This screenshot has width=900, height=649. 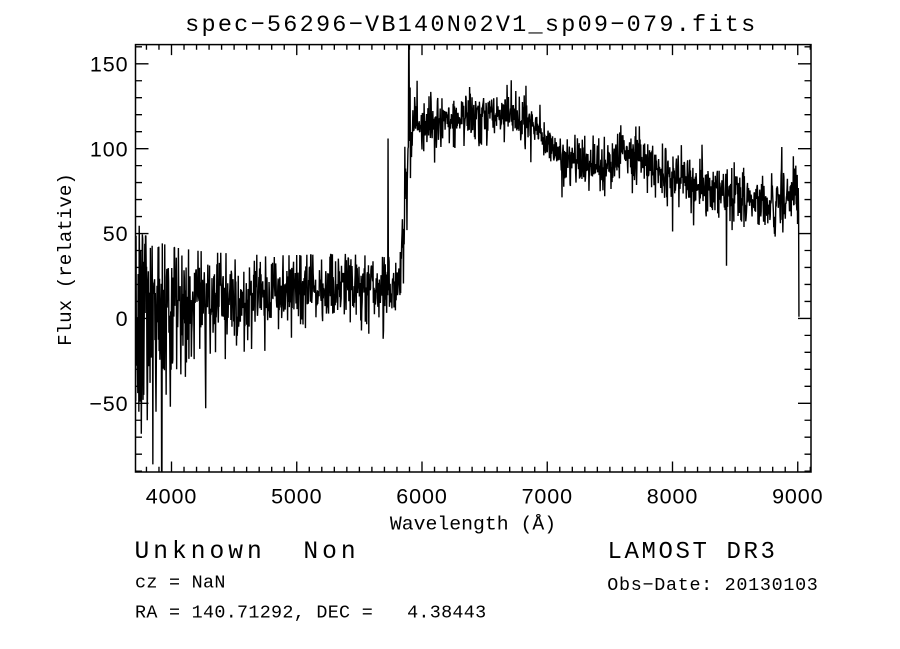 I want to click on svg-text: Wavelength (Å), so click(x=473, y=525).